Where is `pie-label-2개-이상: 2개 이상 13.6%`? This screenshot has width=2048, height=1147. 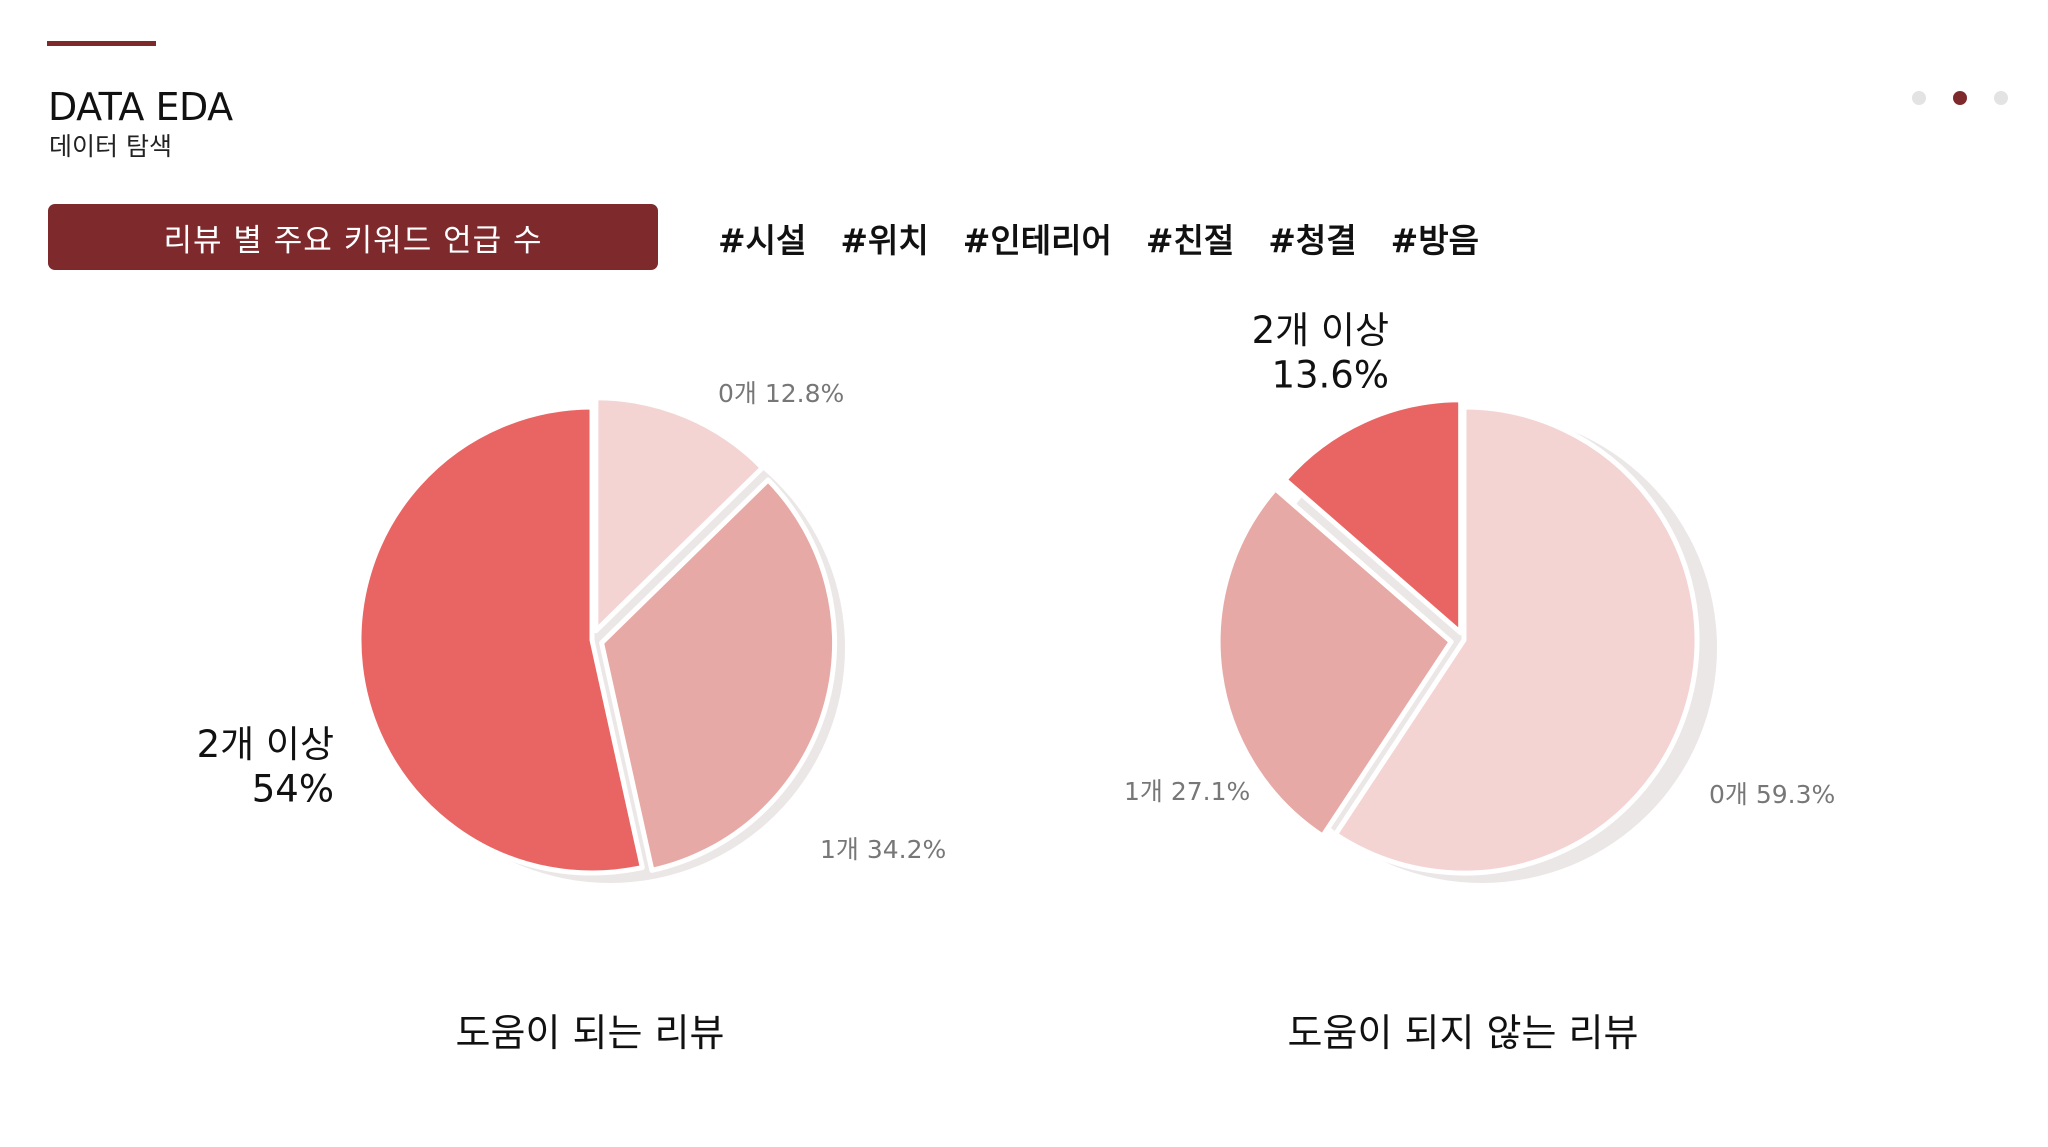 pie-label-2개-이상: 2개 이상 13.6% is located at coordinates (1320, 352).